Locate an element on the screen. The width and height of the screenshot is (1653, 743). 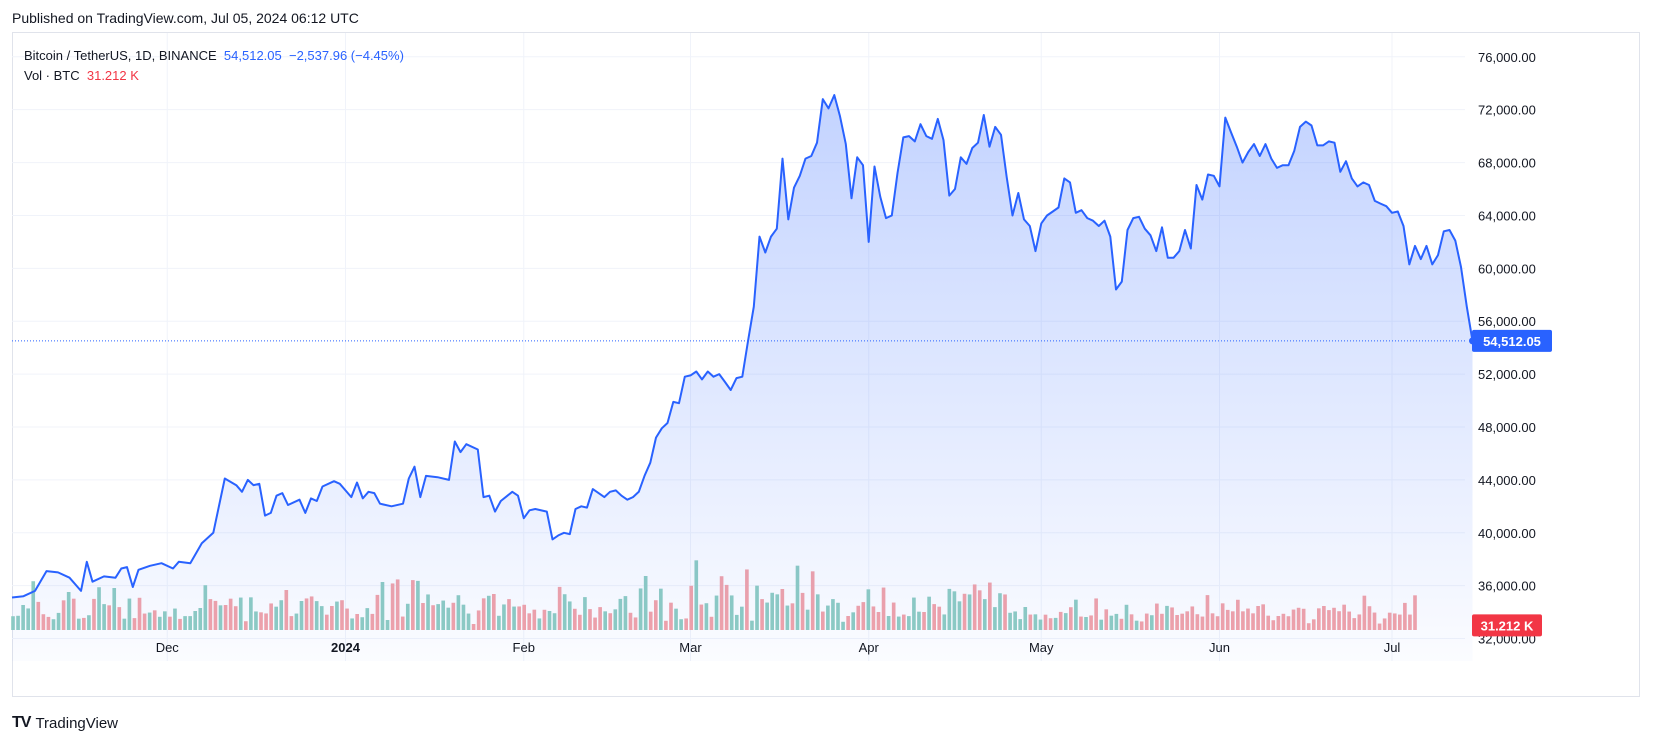
price-tick-label: 36,000.00 is located at coordinates (1507, 586).